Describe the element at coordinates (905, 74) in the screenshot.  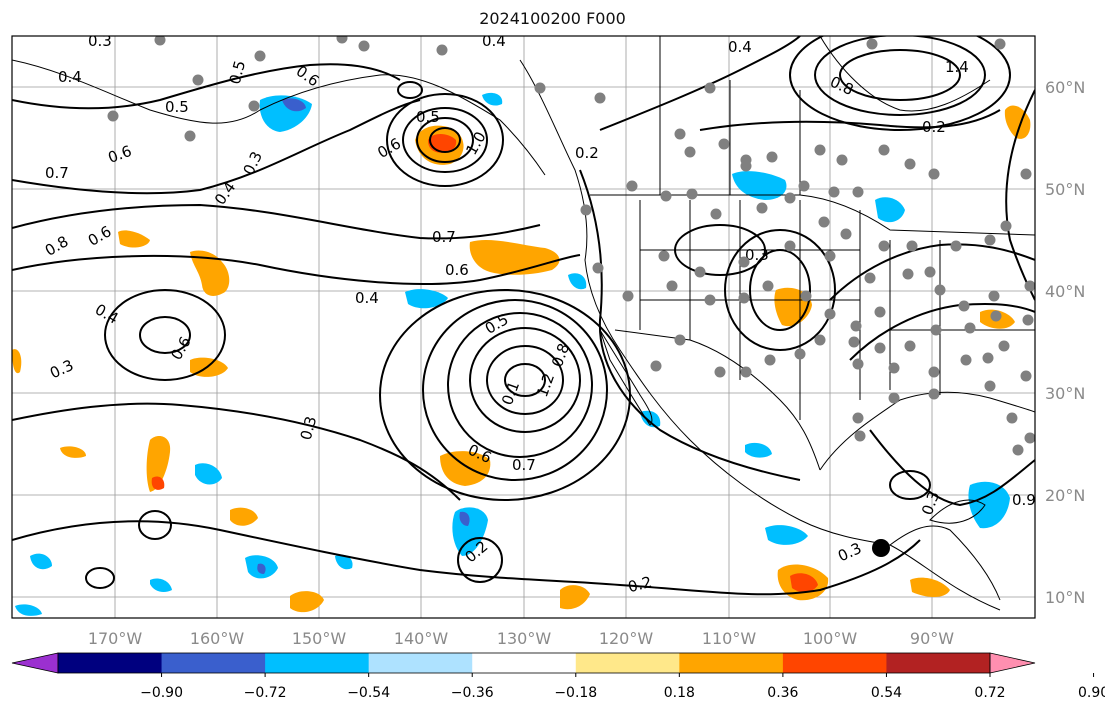
I see `hudson-bay` at that location.